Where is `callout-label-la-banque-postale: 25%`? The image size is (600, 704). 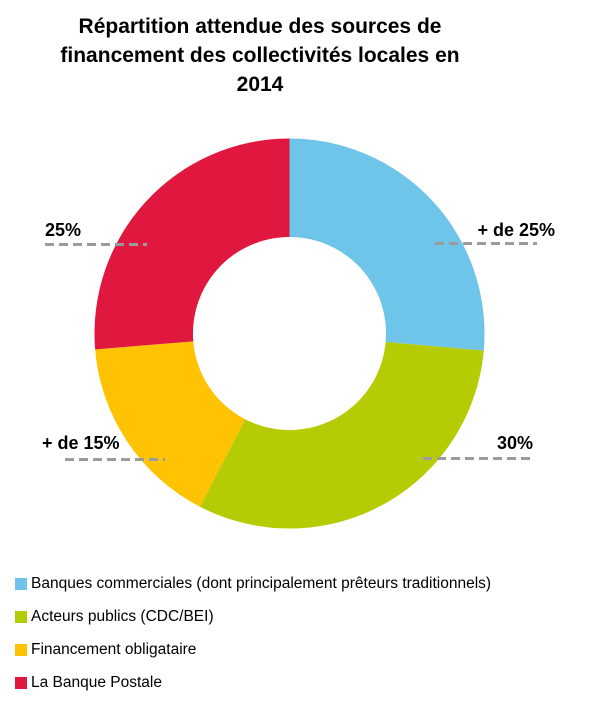 callout-label-la-banque-postale: 25% is located at coordinates (63, 230).